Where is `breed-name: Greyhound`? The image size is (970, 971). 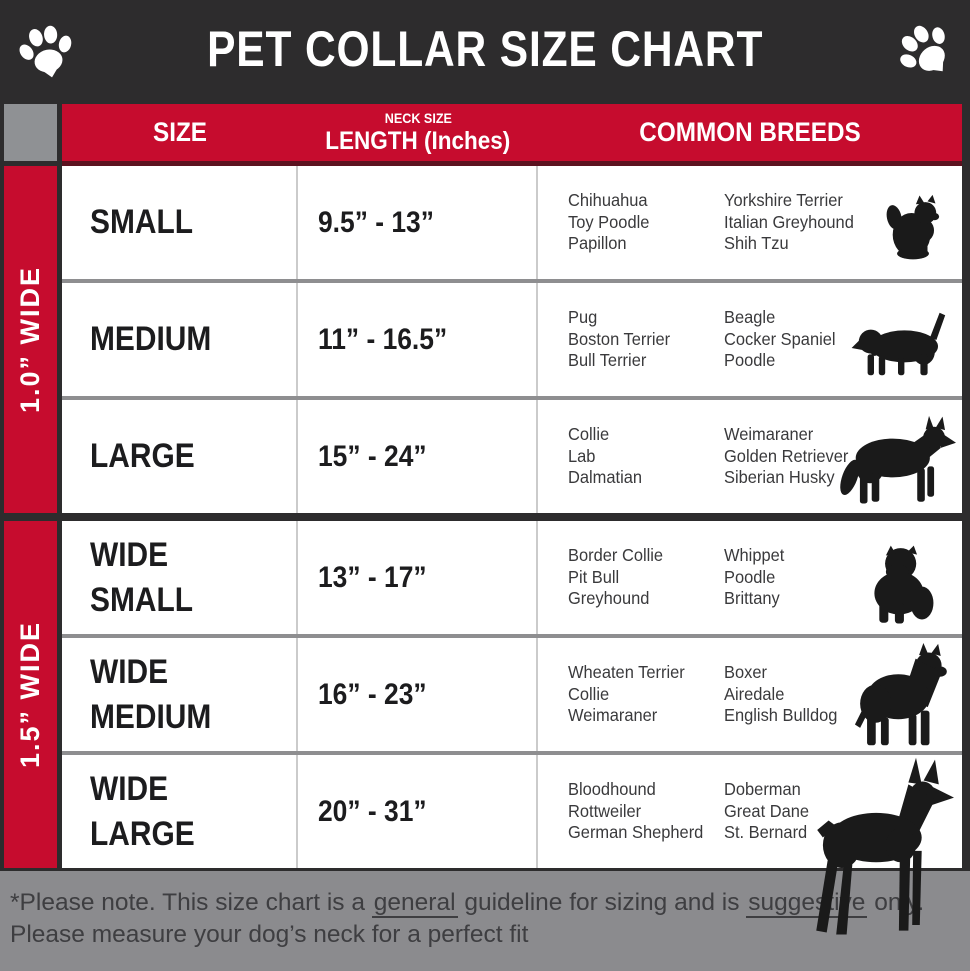 breed-name: Greyhound is located at coordinates (609, 598).